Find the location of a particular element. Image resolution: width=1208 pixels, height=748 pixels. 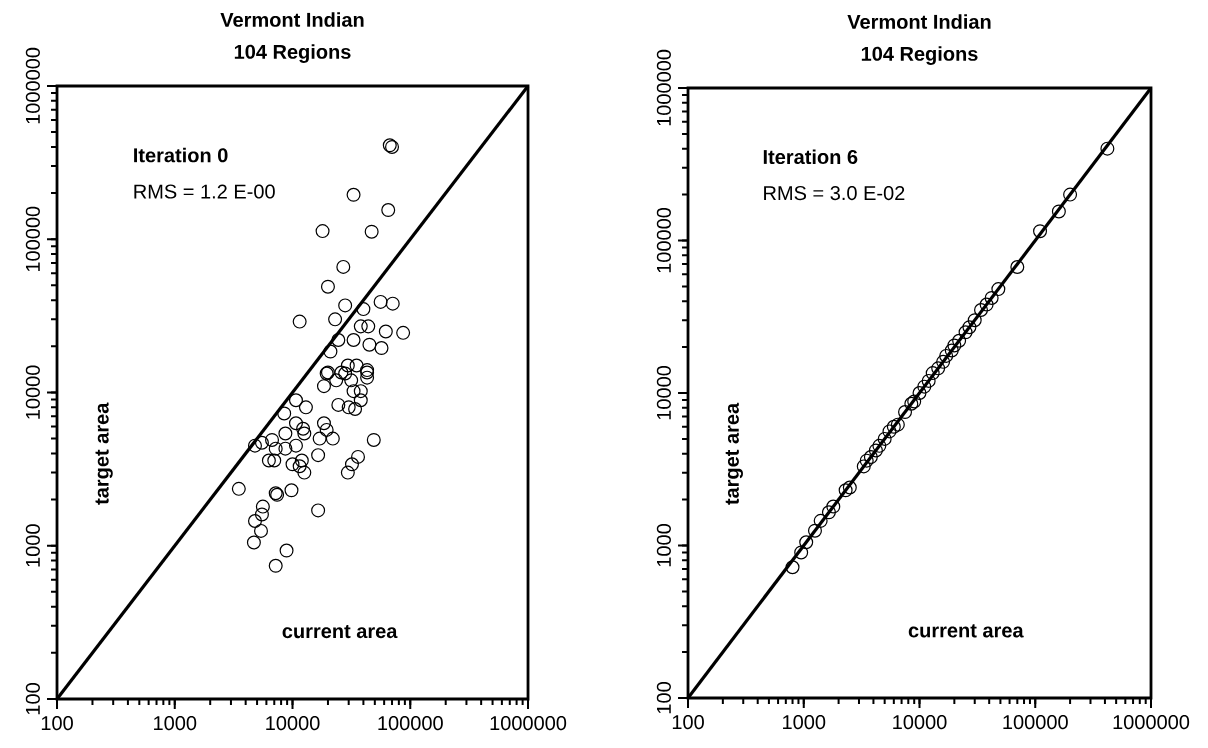

annotation: RMS = 1.2 E-00 is located at coordinates (204, 191).